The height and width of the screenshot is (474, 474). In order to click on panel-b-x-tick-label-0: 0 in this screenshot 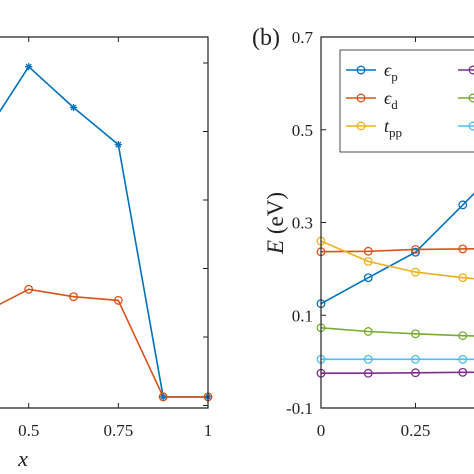, I will do `click(321, 430)`.